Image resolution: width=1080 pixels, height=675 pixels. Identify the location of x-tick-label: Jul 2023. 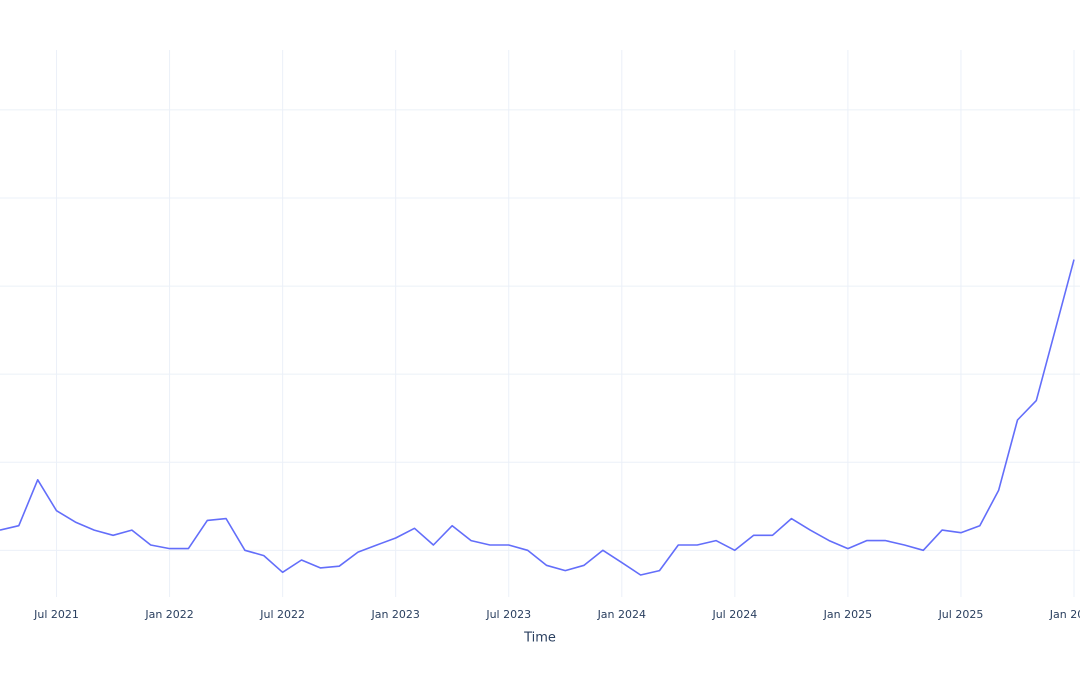
(508, 614).